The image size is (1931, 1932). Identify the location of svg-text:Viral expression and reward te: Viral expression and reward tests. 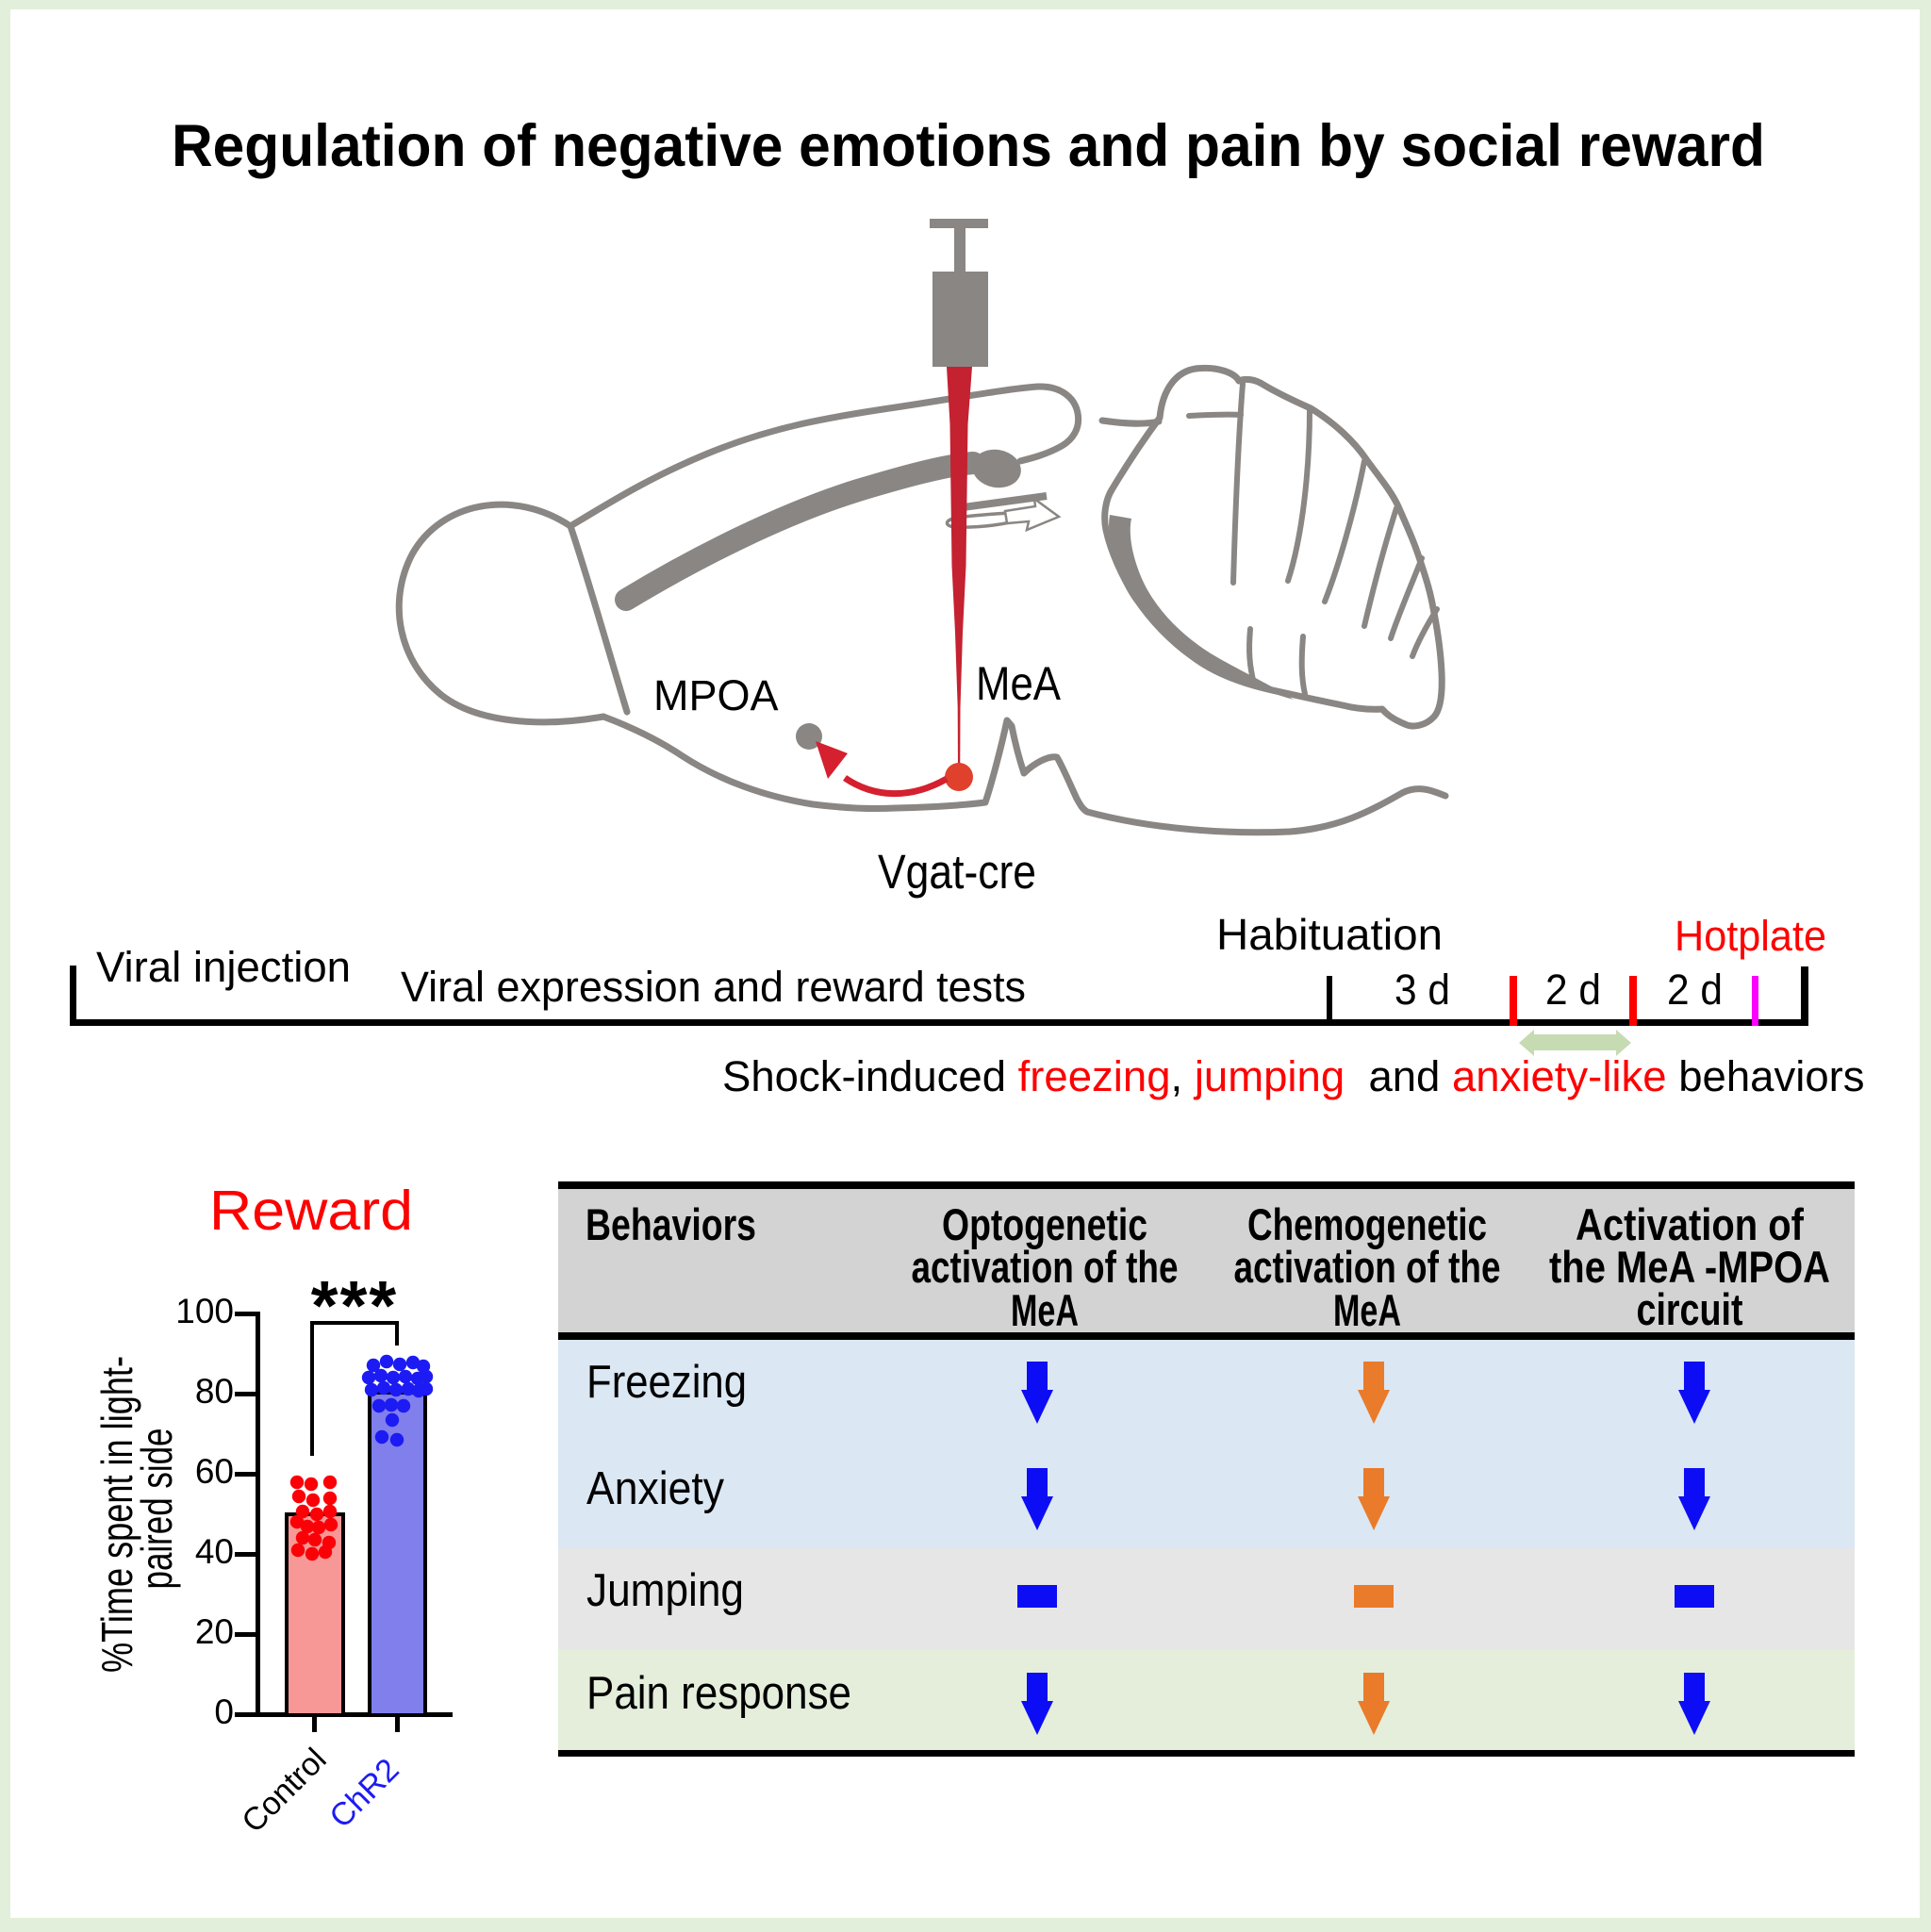
(713, 987).